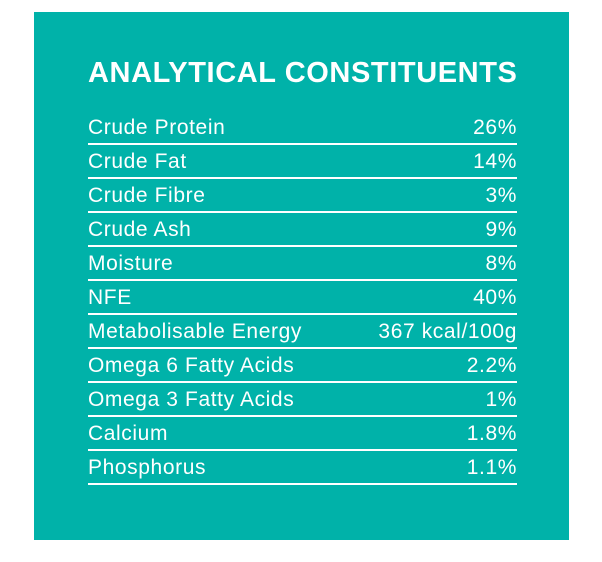 Image resolution: width=602 pixels, height=562 pixels. What do you see at coordinates (191, 399) in the screenshot?
I see `row-label: Omega 3 Fatty Acids` at bounding box center [191, 399].